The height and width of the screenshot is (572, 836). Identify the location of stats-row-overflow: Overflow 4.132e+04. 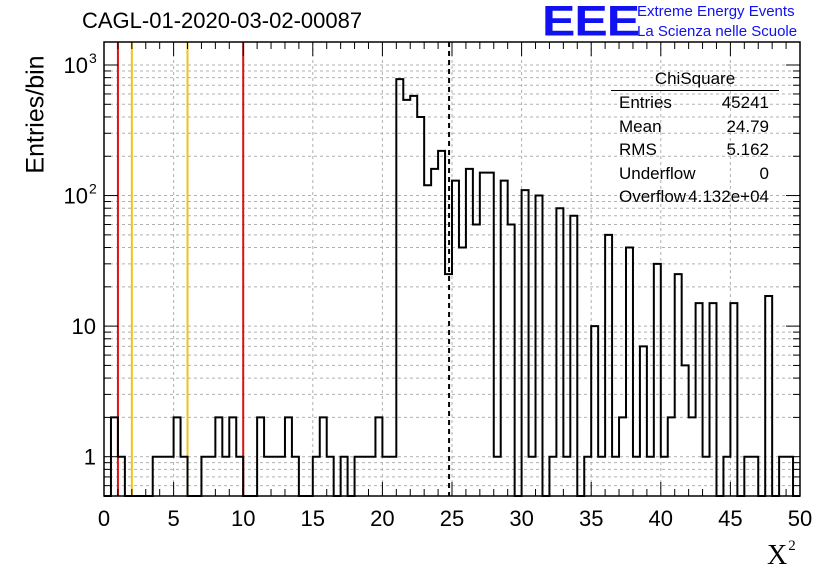
(695, 197).